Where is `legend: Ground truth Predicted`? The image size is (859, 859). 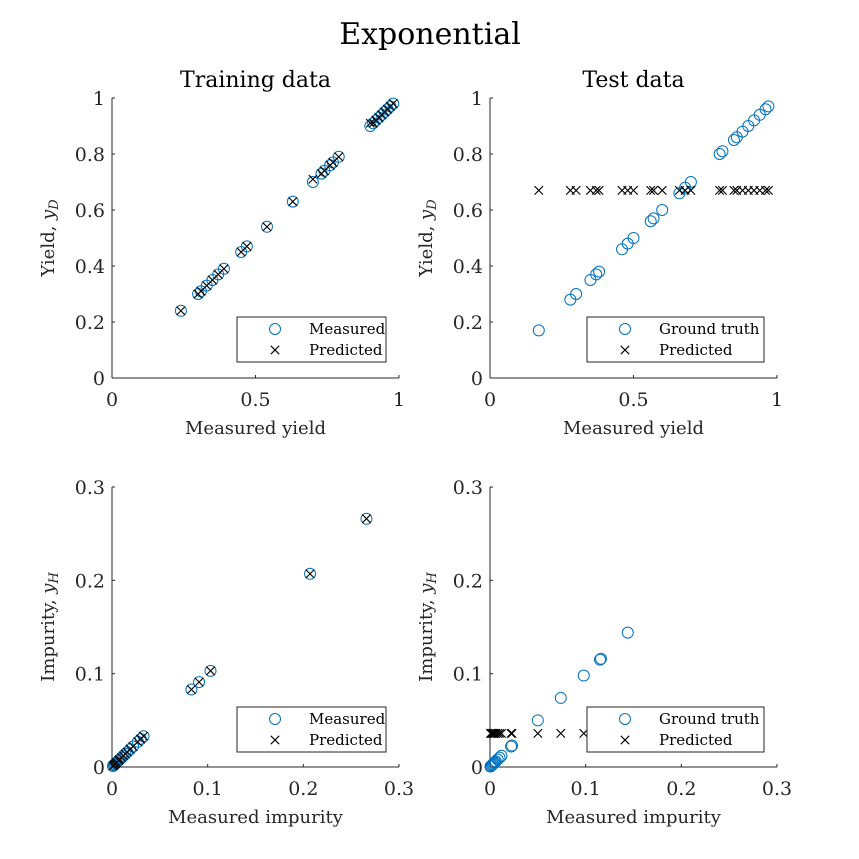
legend: Ground truth Predicted is located at coordinates (675, 729).